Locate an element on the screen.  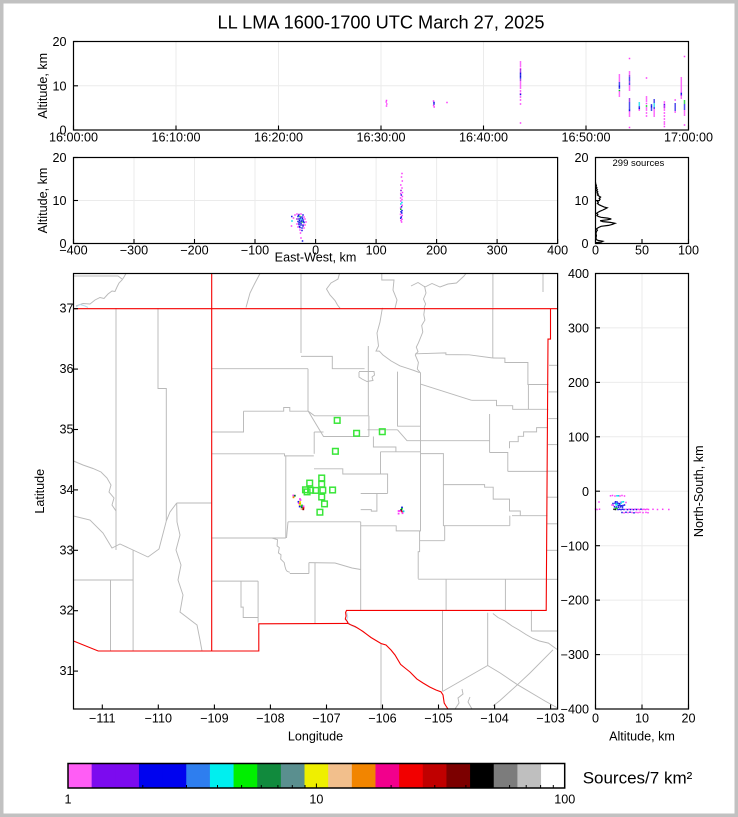
svg-text: −106 is located at coordinates (382, 719).